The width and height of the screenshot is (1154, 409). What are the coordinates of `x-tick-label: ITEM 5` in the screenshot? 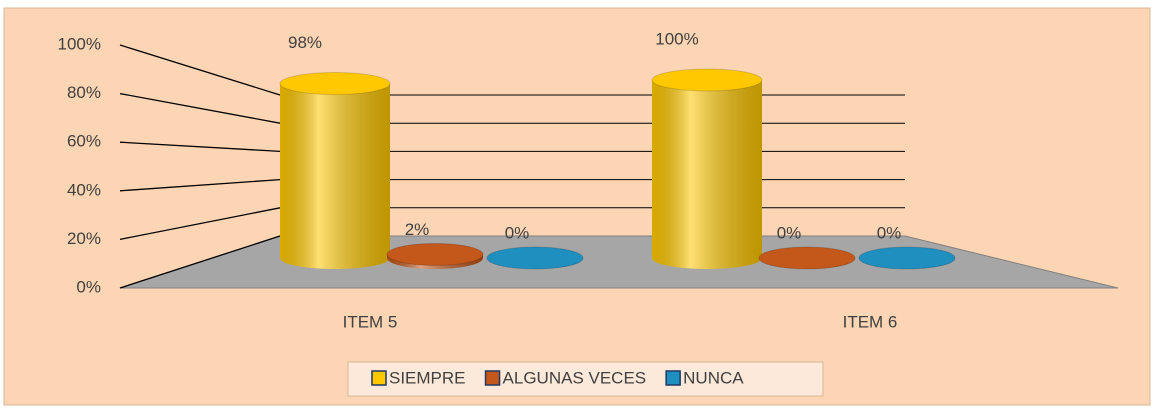 It's located at (370, 321).